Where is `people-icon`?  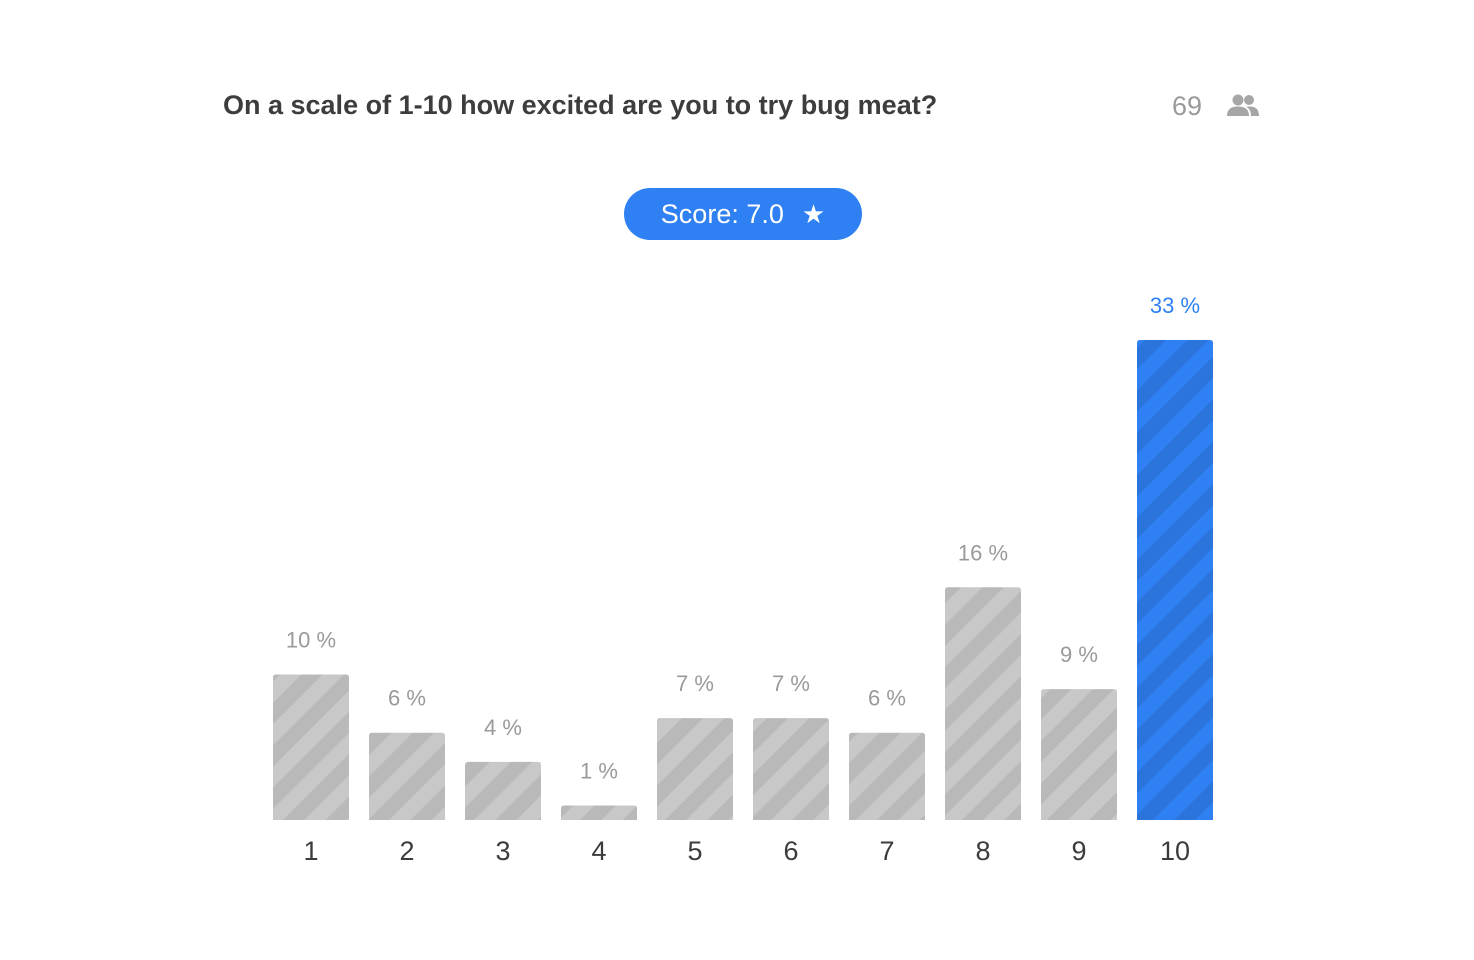 people-icon is located at coordinates (1243, 107).